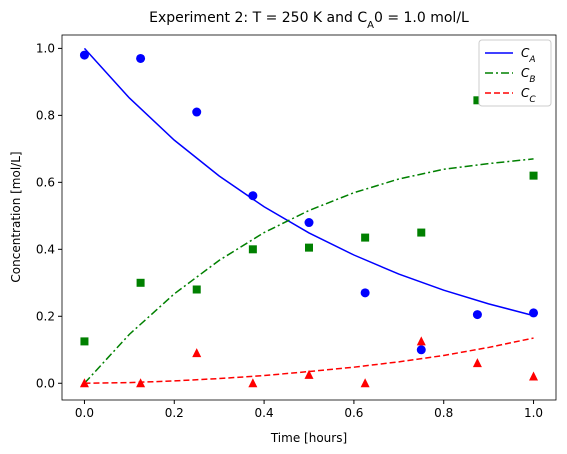 The width and height of the screenshot is (567, 454). Describe the element at coordinates (16, 216) in the screenshot. I see `y-axis-label: Concentration [mol/L]` at that location.